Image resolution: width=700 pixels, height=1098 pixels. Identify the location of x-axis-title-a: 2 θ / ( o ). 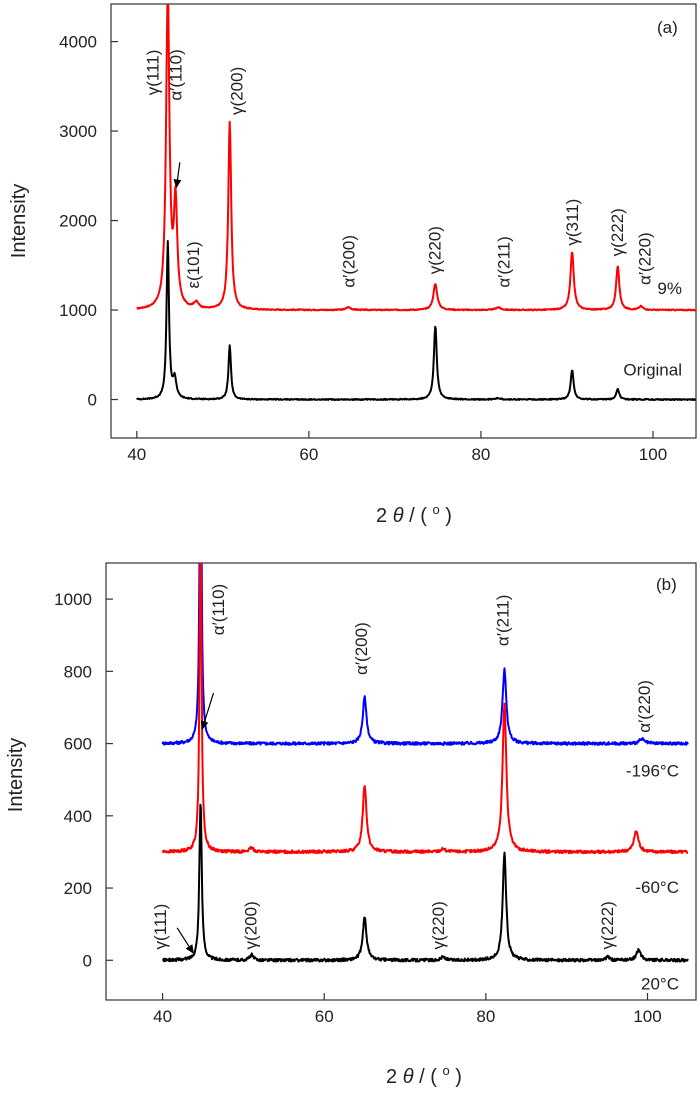
(414, 512).